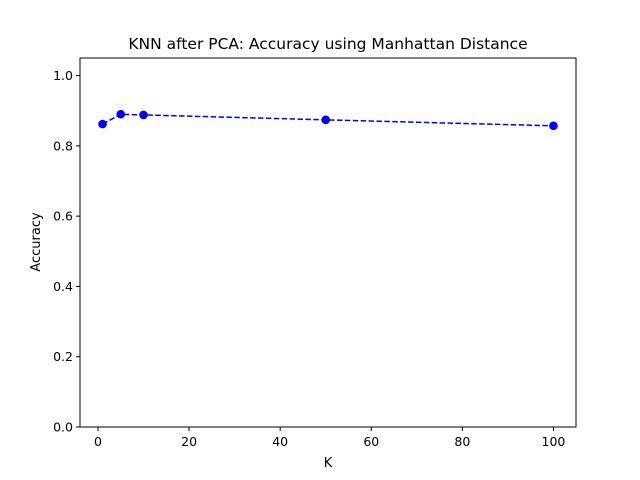  I want to click on x-tick-label: 80, so click(462, 441).